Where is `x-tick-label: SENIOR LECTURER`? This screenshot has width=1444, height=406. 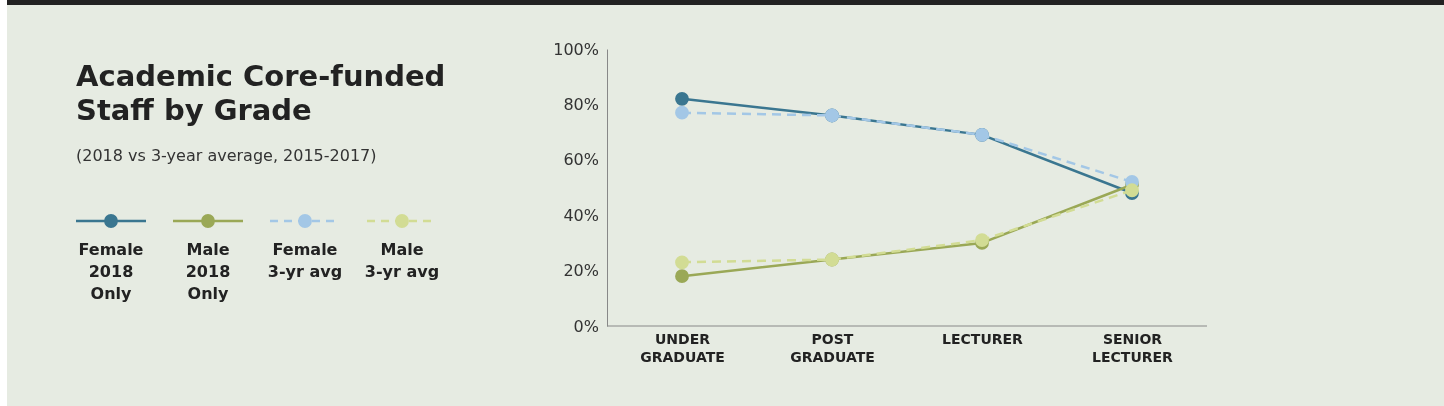
x-tick-label: SENIOR LECTURER is located at coordinates (1133, 348).